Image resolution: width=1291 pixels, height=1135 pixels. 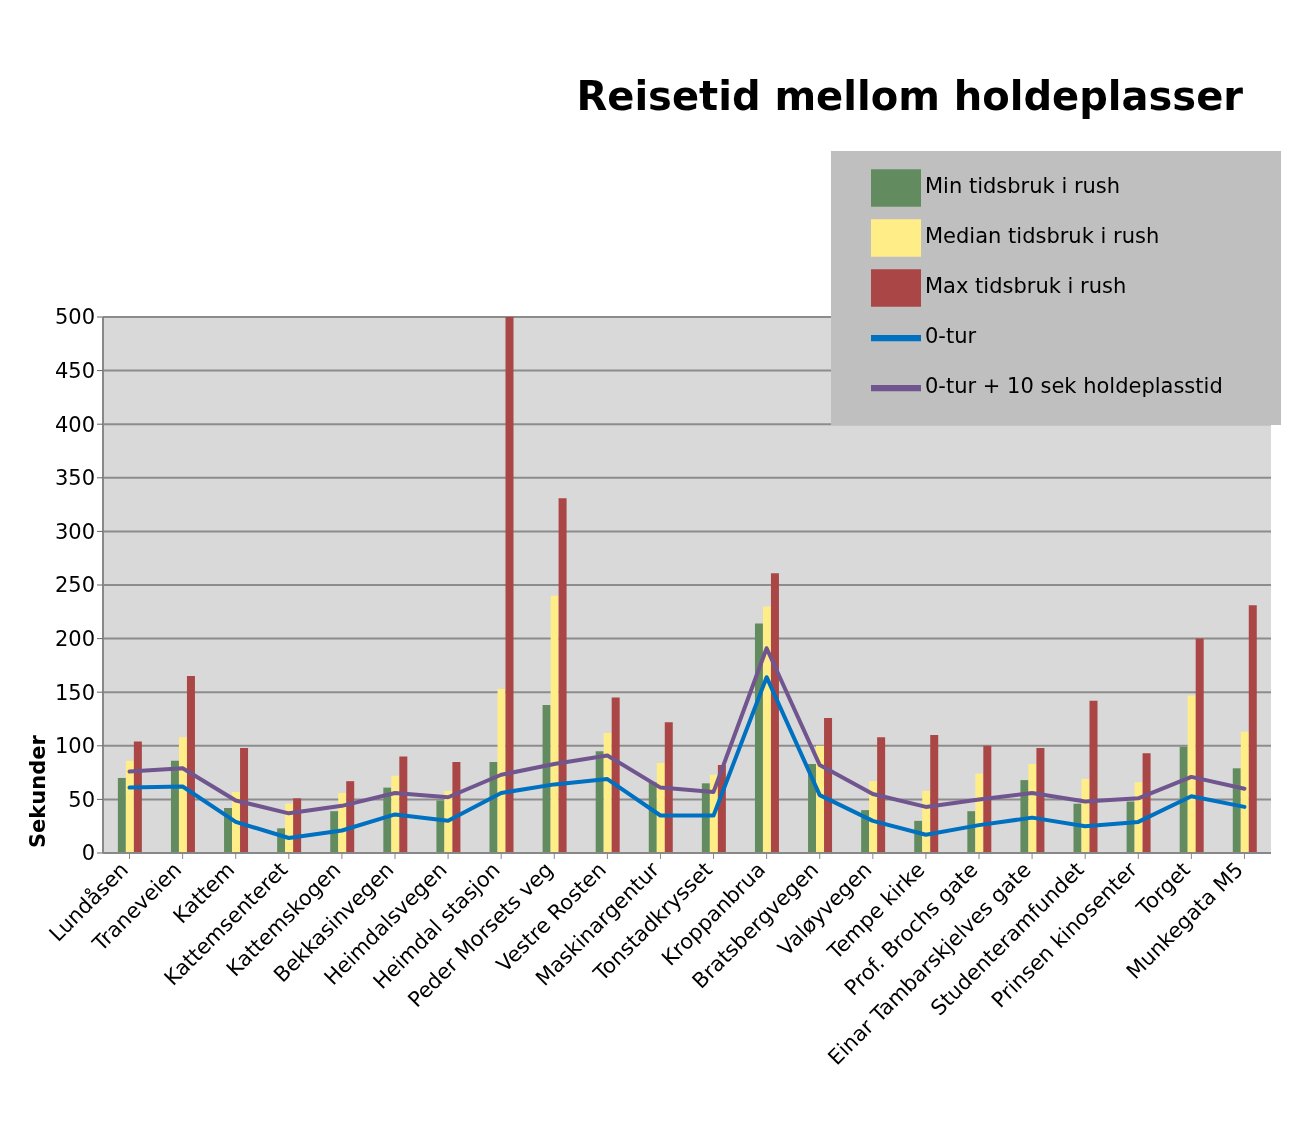 What do you see at coordinates (88, 853) in the screenshot?
I see `y-tick-label: 0` at bounding box center [88, 853].